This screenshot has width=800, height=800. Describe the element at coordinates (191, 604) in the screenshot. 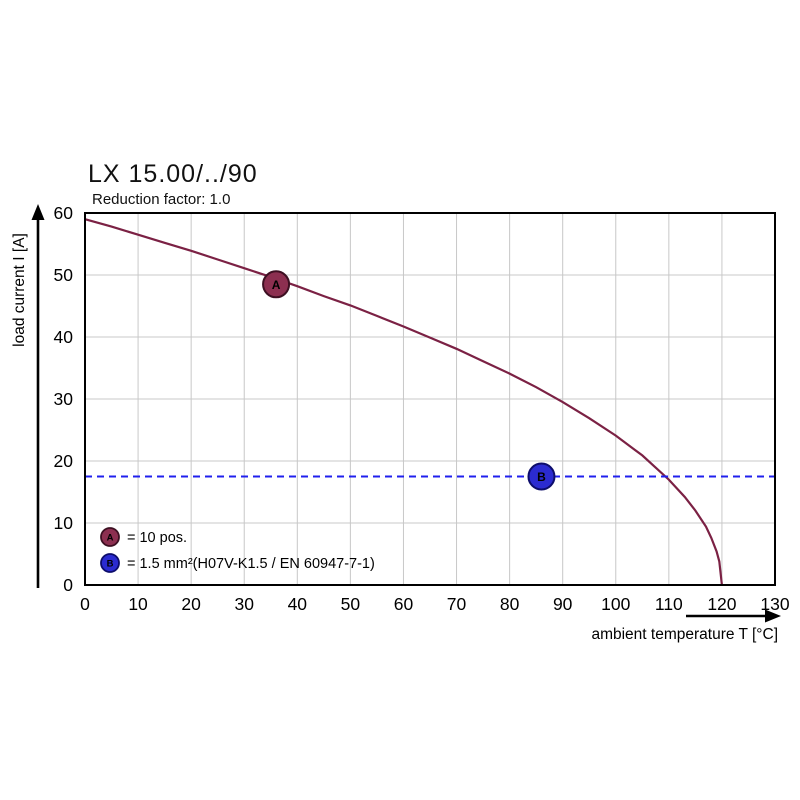

I see `x-tick-label: 20` at that location.